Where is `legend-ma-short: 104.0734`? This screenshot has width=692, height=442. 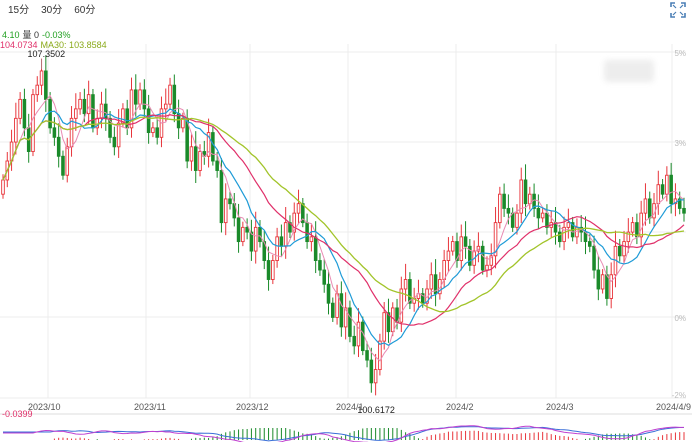
legend-ma-short: 104.0734 is located at coordinates (19, 45).